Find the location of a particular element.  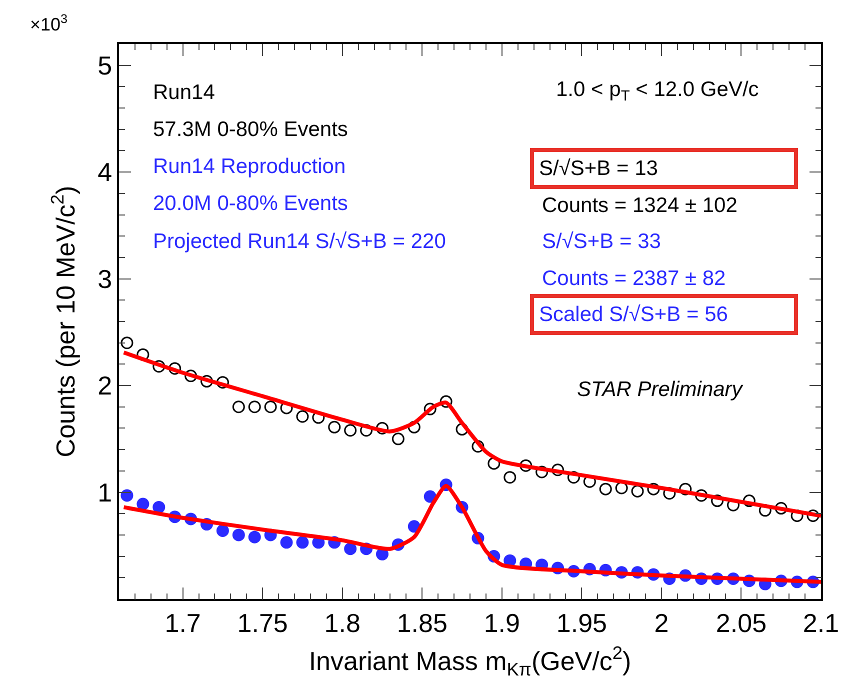

annotation: Scaled S/√S+B = 56 is located at coordinates (633, 314).